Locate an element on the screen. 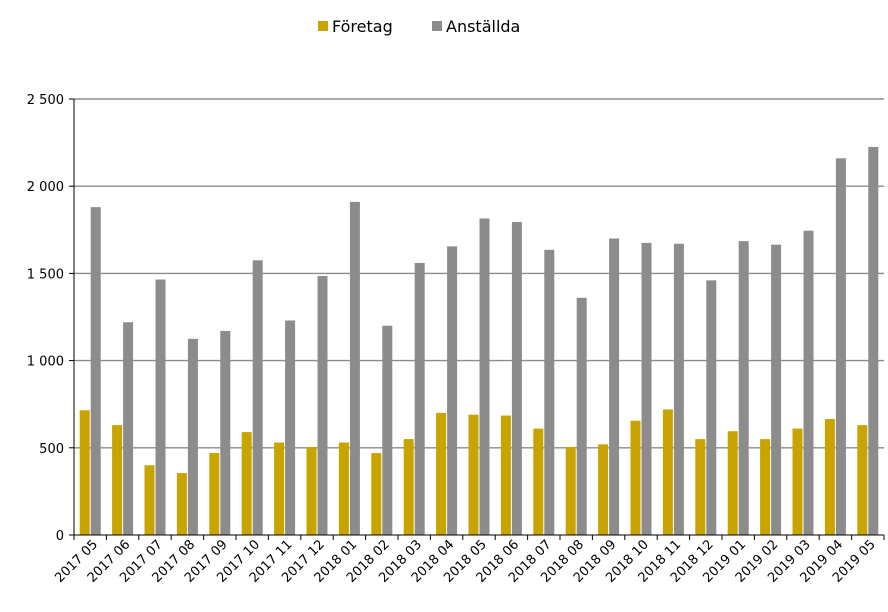 The height and width of the screenshot is (612, 888). y-tick-label: 1 000 is located at coordinates (45, 362).